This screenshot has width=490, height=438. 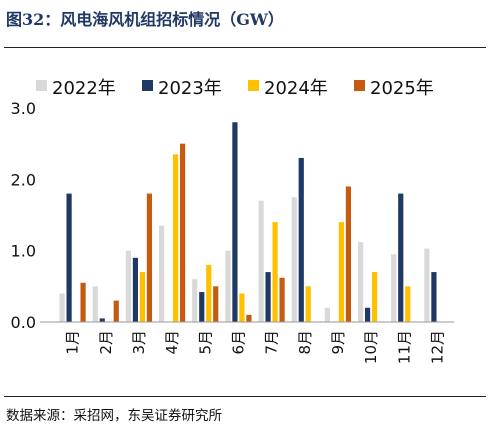 I want to click on legend-label-3: 2024年, so click(x=296, y=88).